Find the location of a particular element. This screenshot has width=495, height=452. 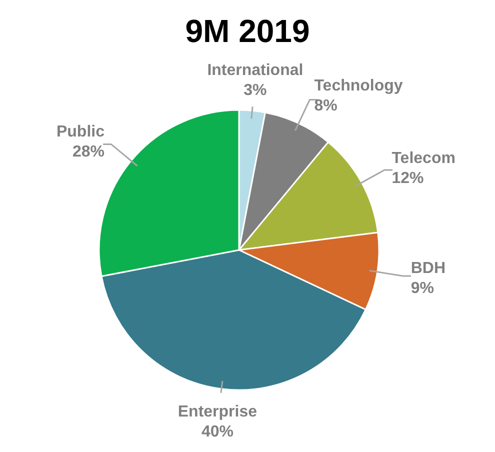

data-label: 12% is located at coordinates (408, 179).